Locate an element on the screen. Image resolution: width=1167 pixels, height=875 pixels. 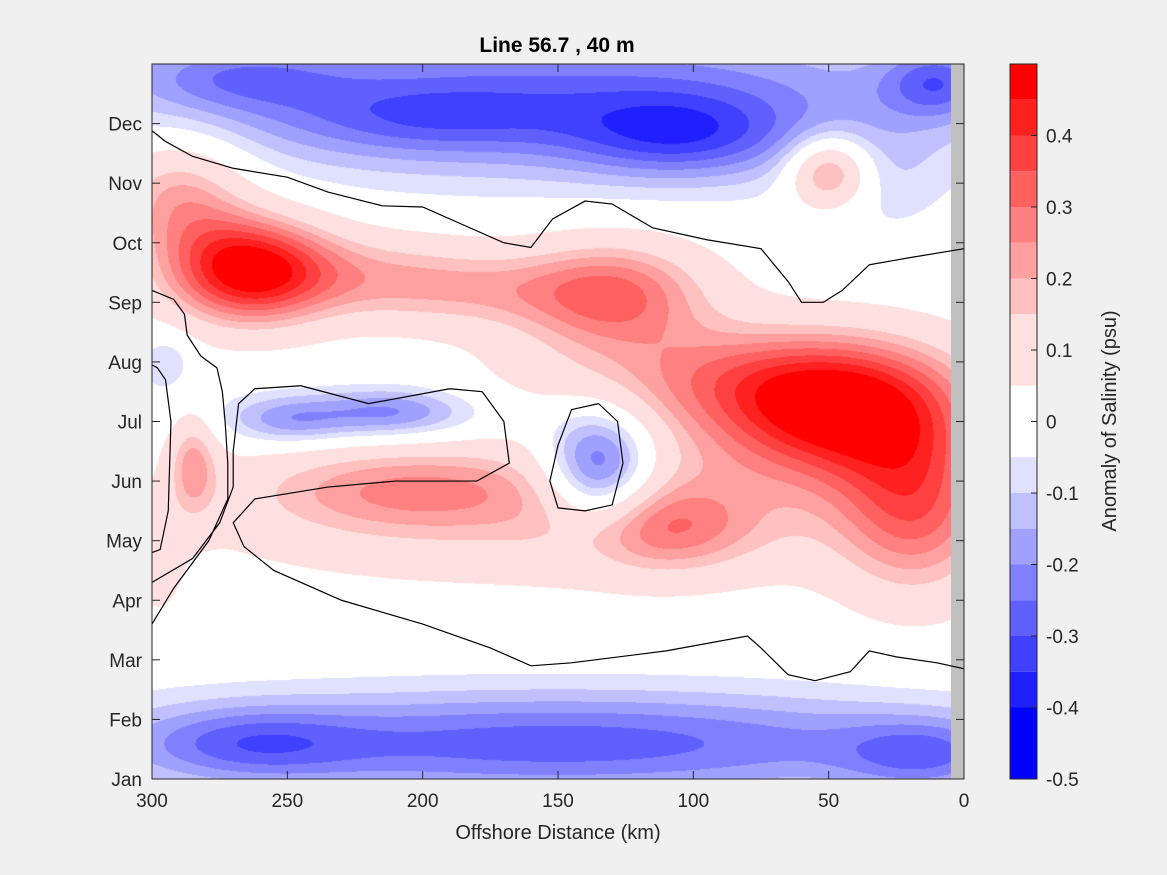
x-tick-label: 250 is located at coordinates (287, 801).